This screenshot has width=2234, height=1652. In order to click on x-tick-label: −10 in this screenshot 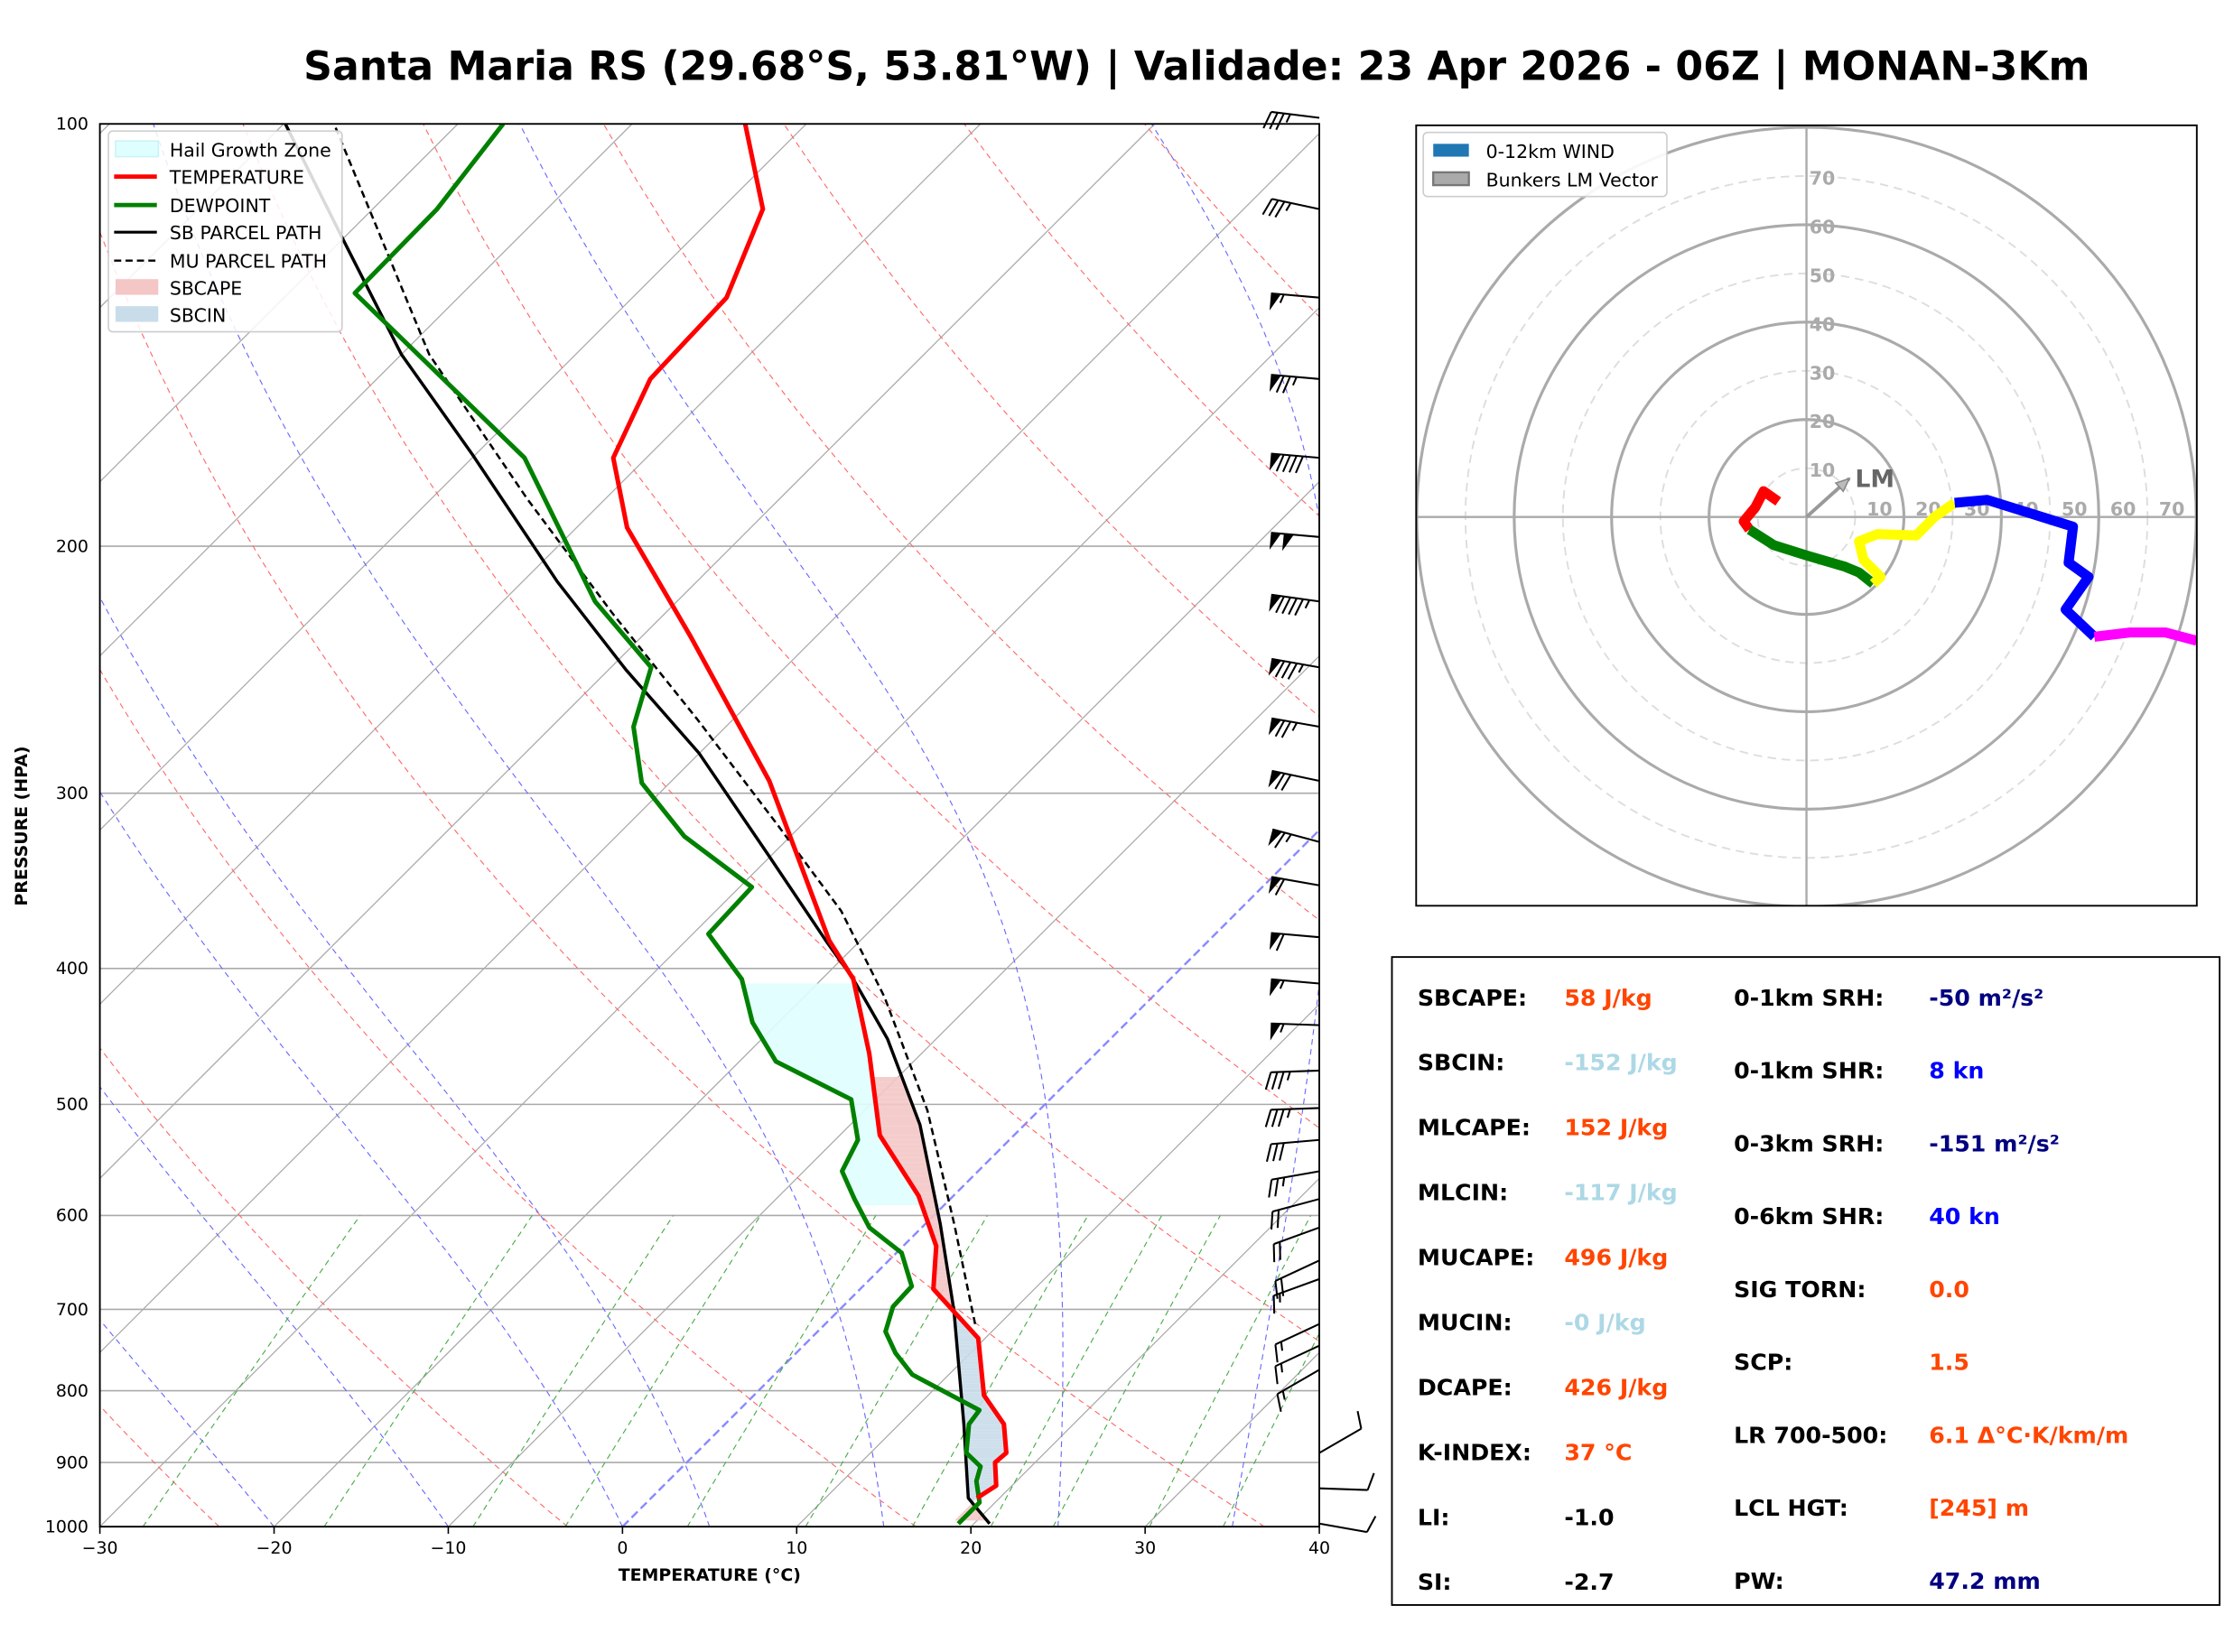, I will do `click(448, 1548)`.